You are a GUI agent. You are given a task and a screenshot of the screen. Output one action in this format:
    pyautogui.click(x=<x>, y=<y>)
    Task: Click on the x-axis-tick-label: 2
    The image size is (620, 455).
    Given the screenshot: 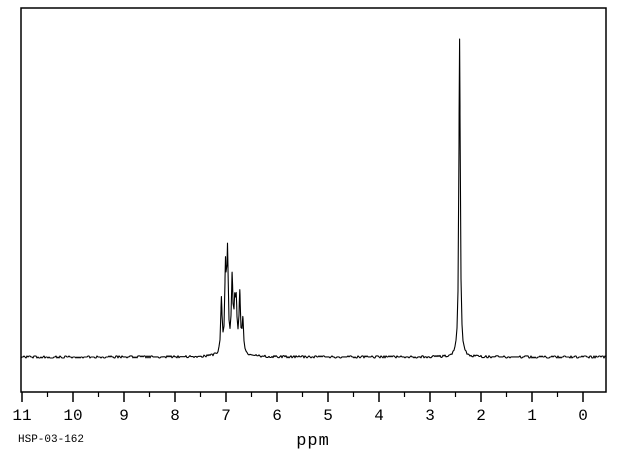 What is the action you would take?
    pyautogui.click(x=481, y=416)
    